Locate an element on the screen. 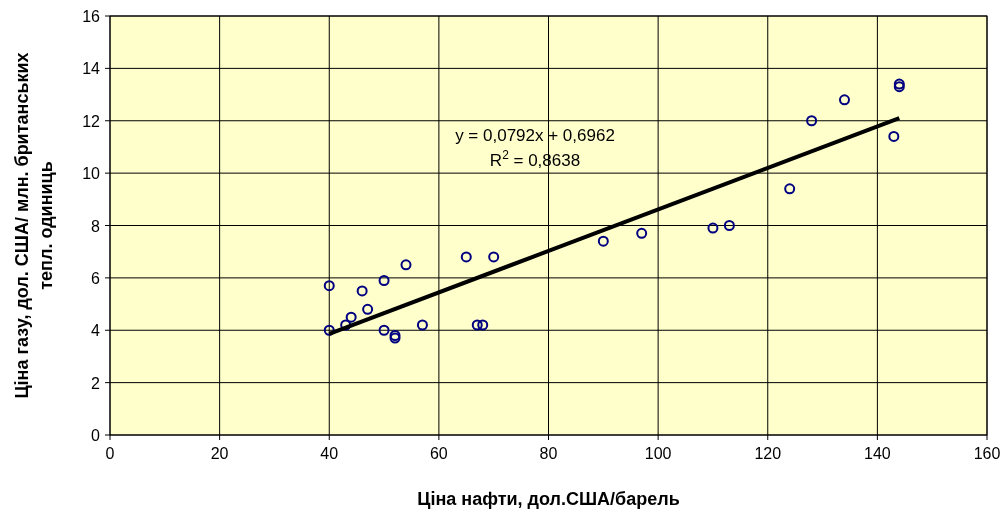 Image resolution: width=1007 pixels, height=513 pixels. y-tick-label: 16 is located at coordinates (91, 16).